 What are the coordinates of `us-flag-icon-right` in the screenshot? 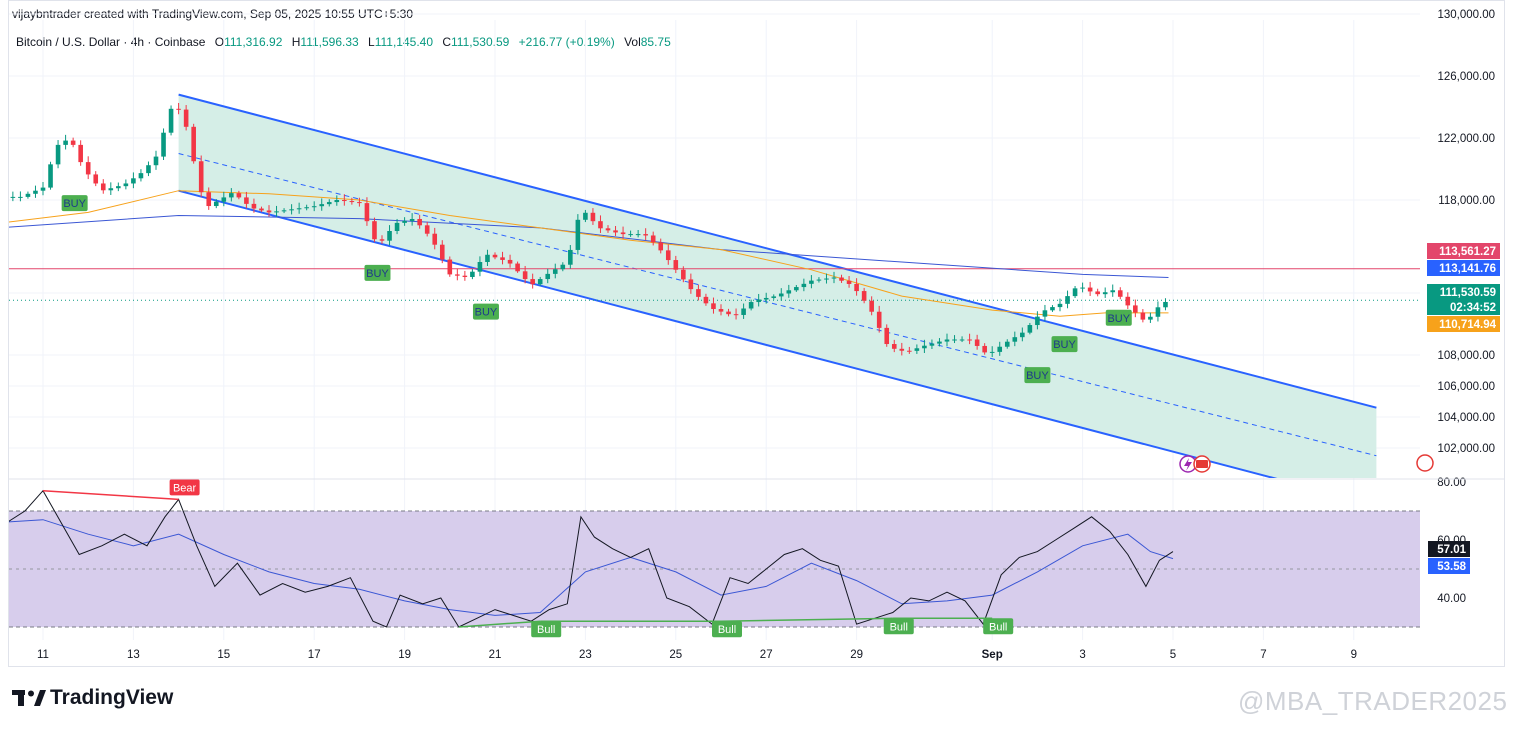 It's located at (1425, 463).